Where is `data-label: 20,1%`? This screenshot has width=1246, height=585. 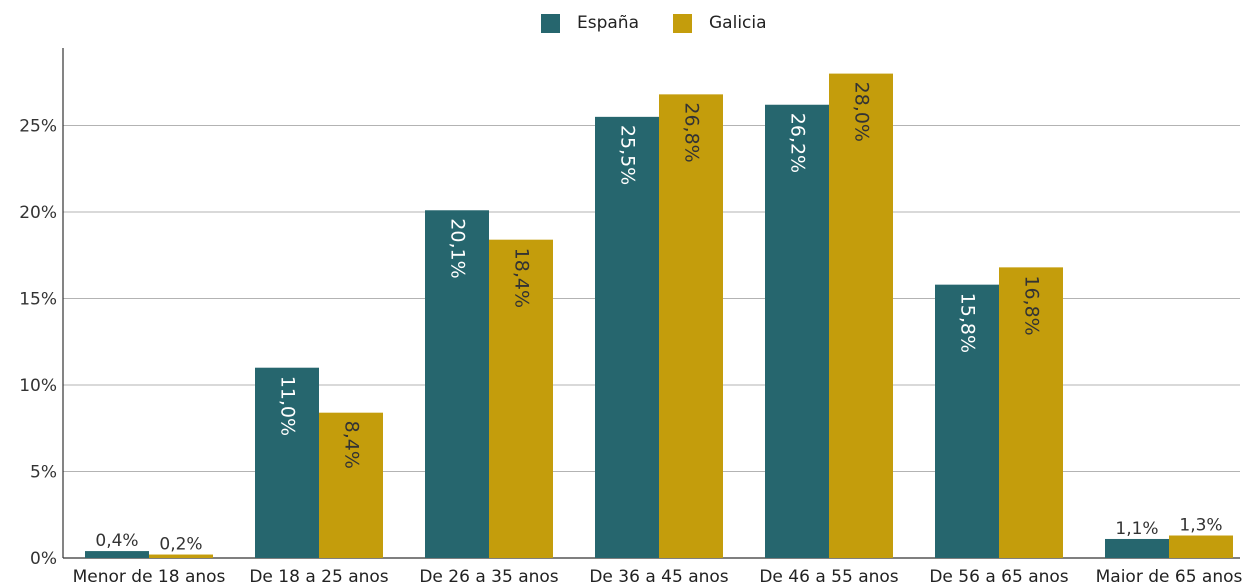 data-label: 20,1% is located at coordinates (458, 248).